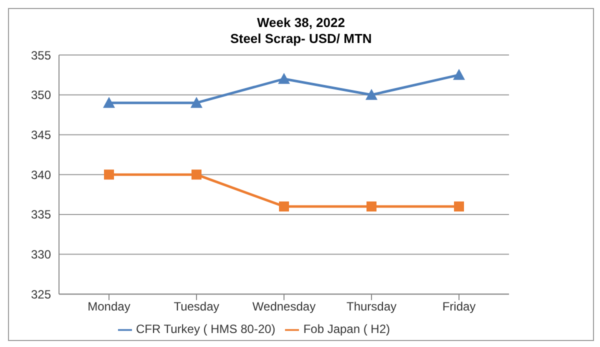 This screenshot has height=347, width=600. Describe the element at coordinates (41, 95) in the screenshot. I see `y-tick-label: 350` at that location.